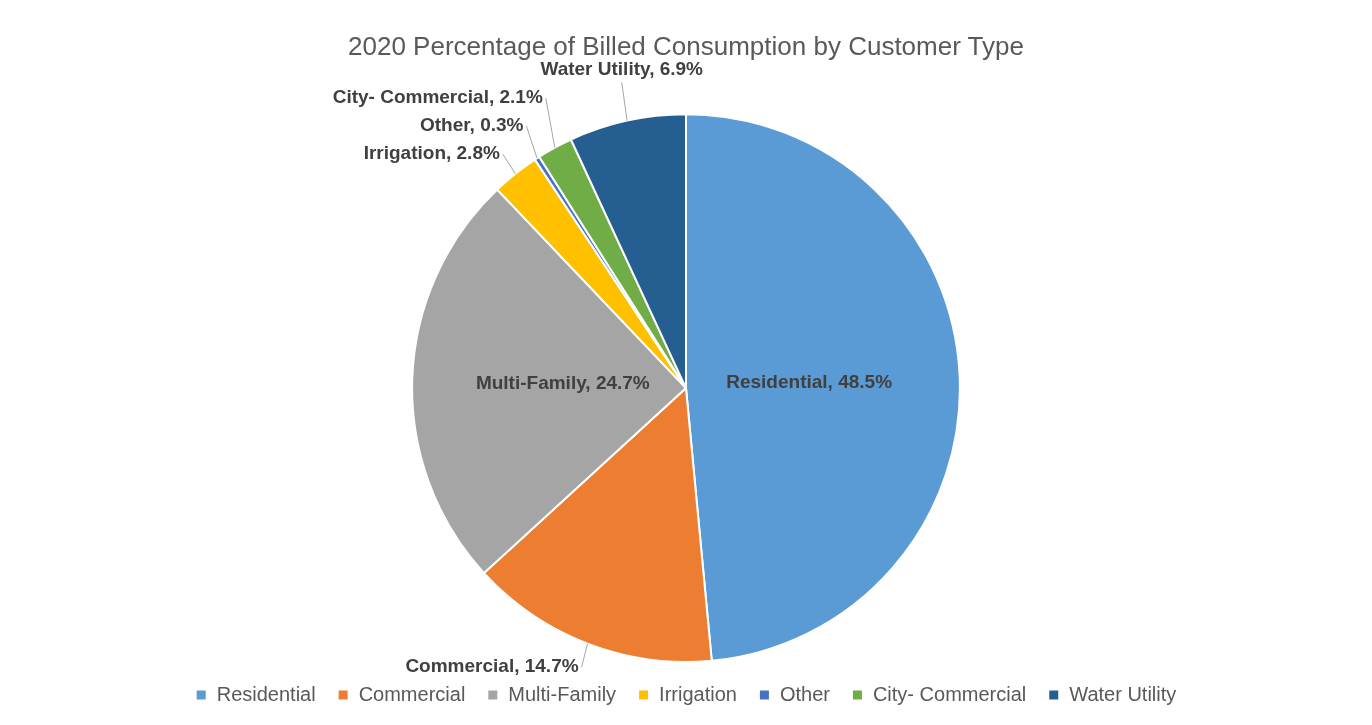 The width and height of the screenshot is (1372, 725). Describe the element at coordinates (698, 693) in the screenshot. I see `legend-label: Irrigation` at that location.